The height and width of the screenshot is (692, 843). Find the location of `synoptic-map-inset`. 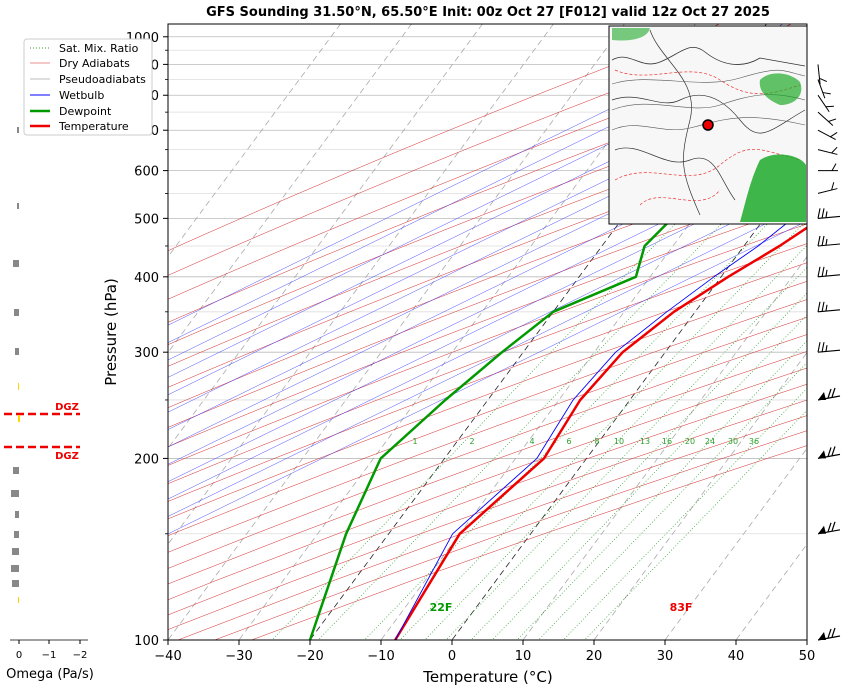

synoptic-map-inset is located at coordinates (708, 125).